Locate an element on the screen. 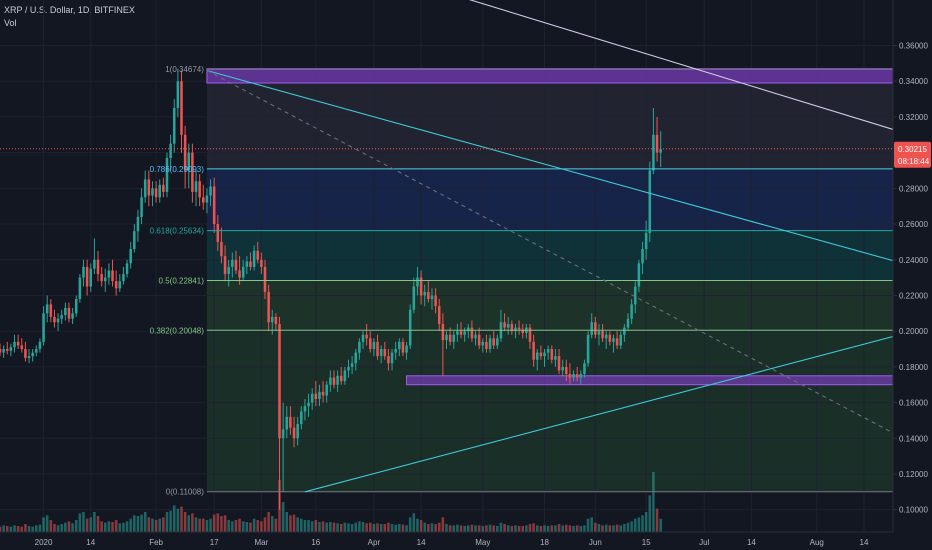  price-tick-label: 0.14000 is located at coordinates (913, 438).